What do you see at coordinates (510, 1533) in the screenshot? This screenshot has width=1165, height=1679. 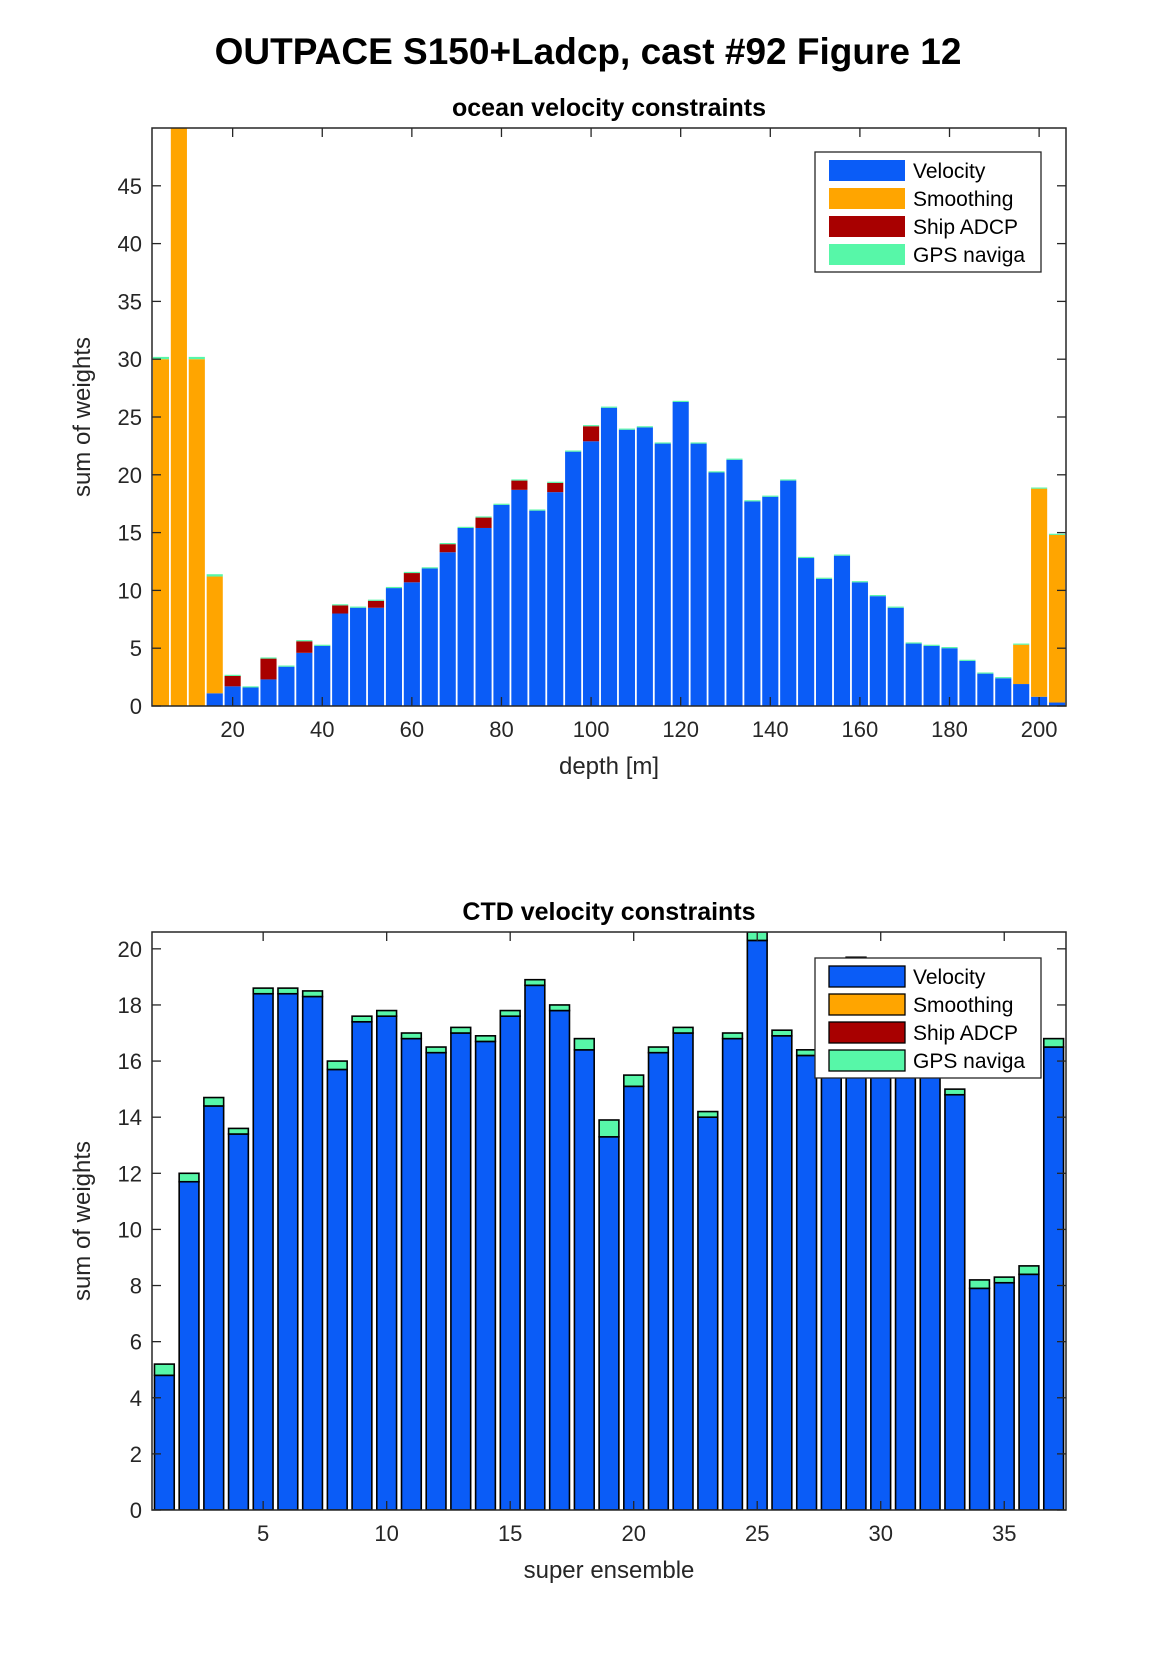 I see `x-tick-label: 15` at bounding box center [510, 1533].